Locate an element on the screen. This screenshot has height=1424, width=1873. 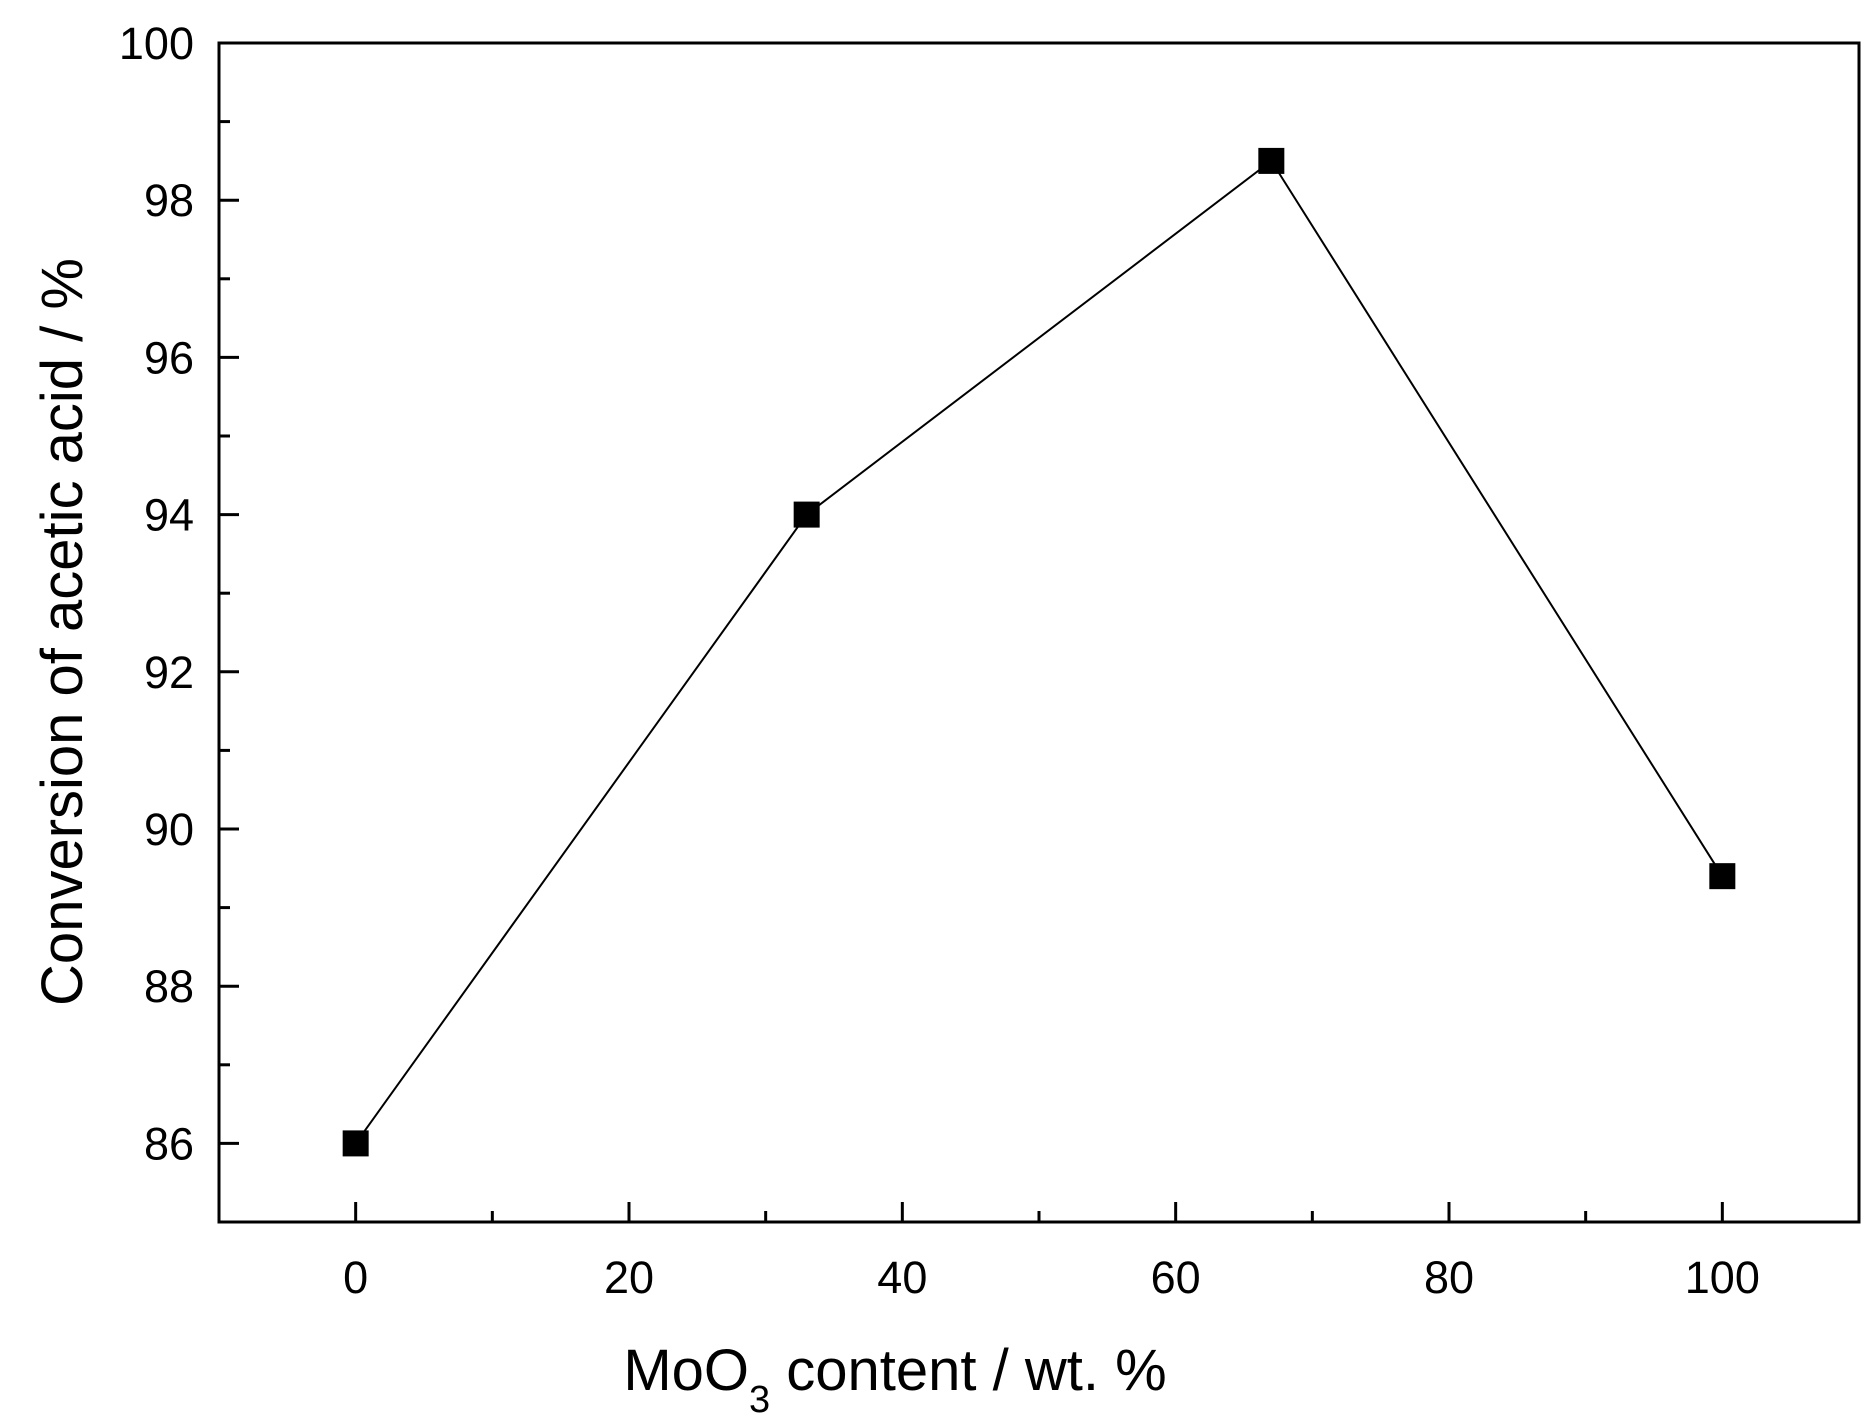
y-tick-label: 98 is located at coordinates (169, 200).